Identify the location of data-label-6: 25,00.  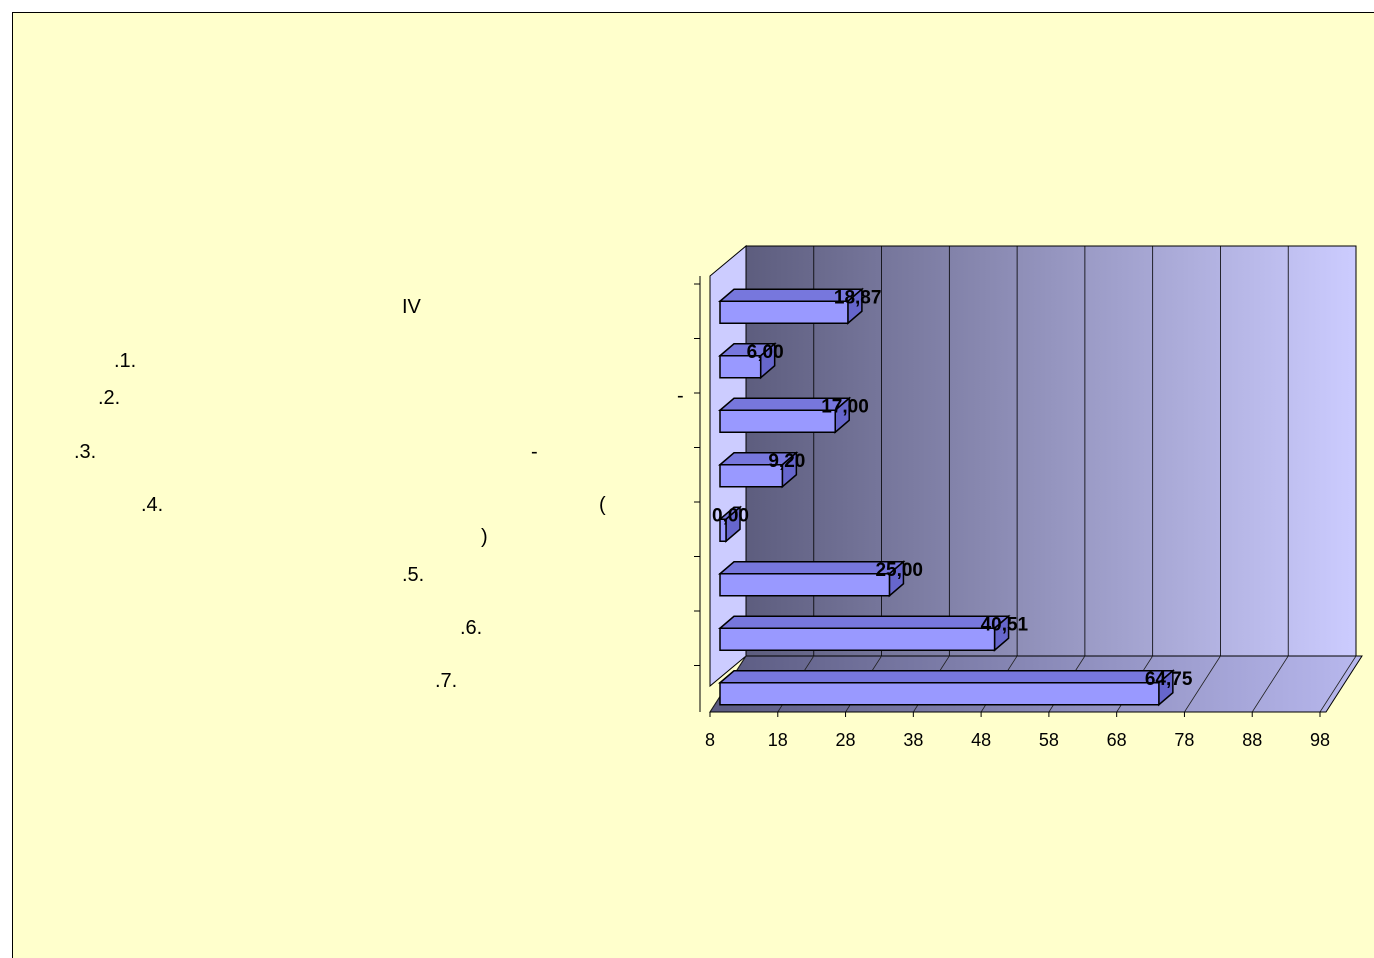
(899, 570).